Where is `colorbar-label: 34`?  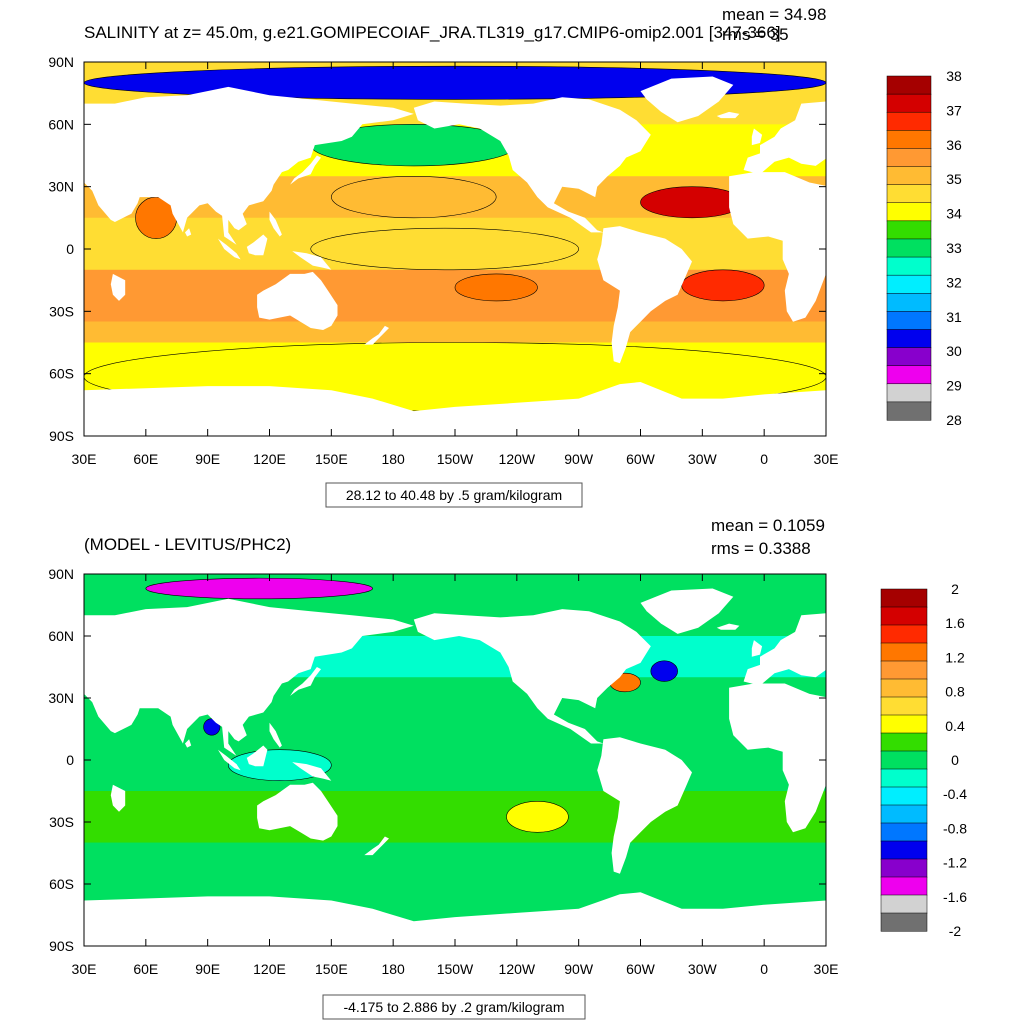 colorbar-label: 34 is located at coordinates (954, 214).